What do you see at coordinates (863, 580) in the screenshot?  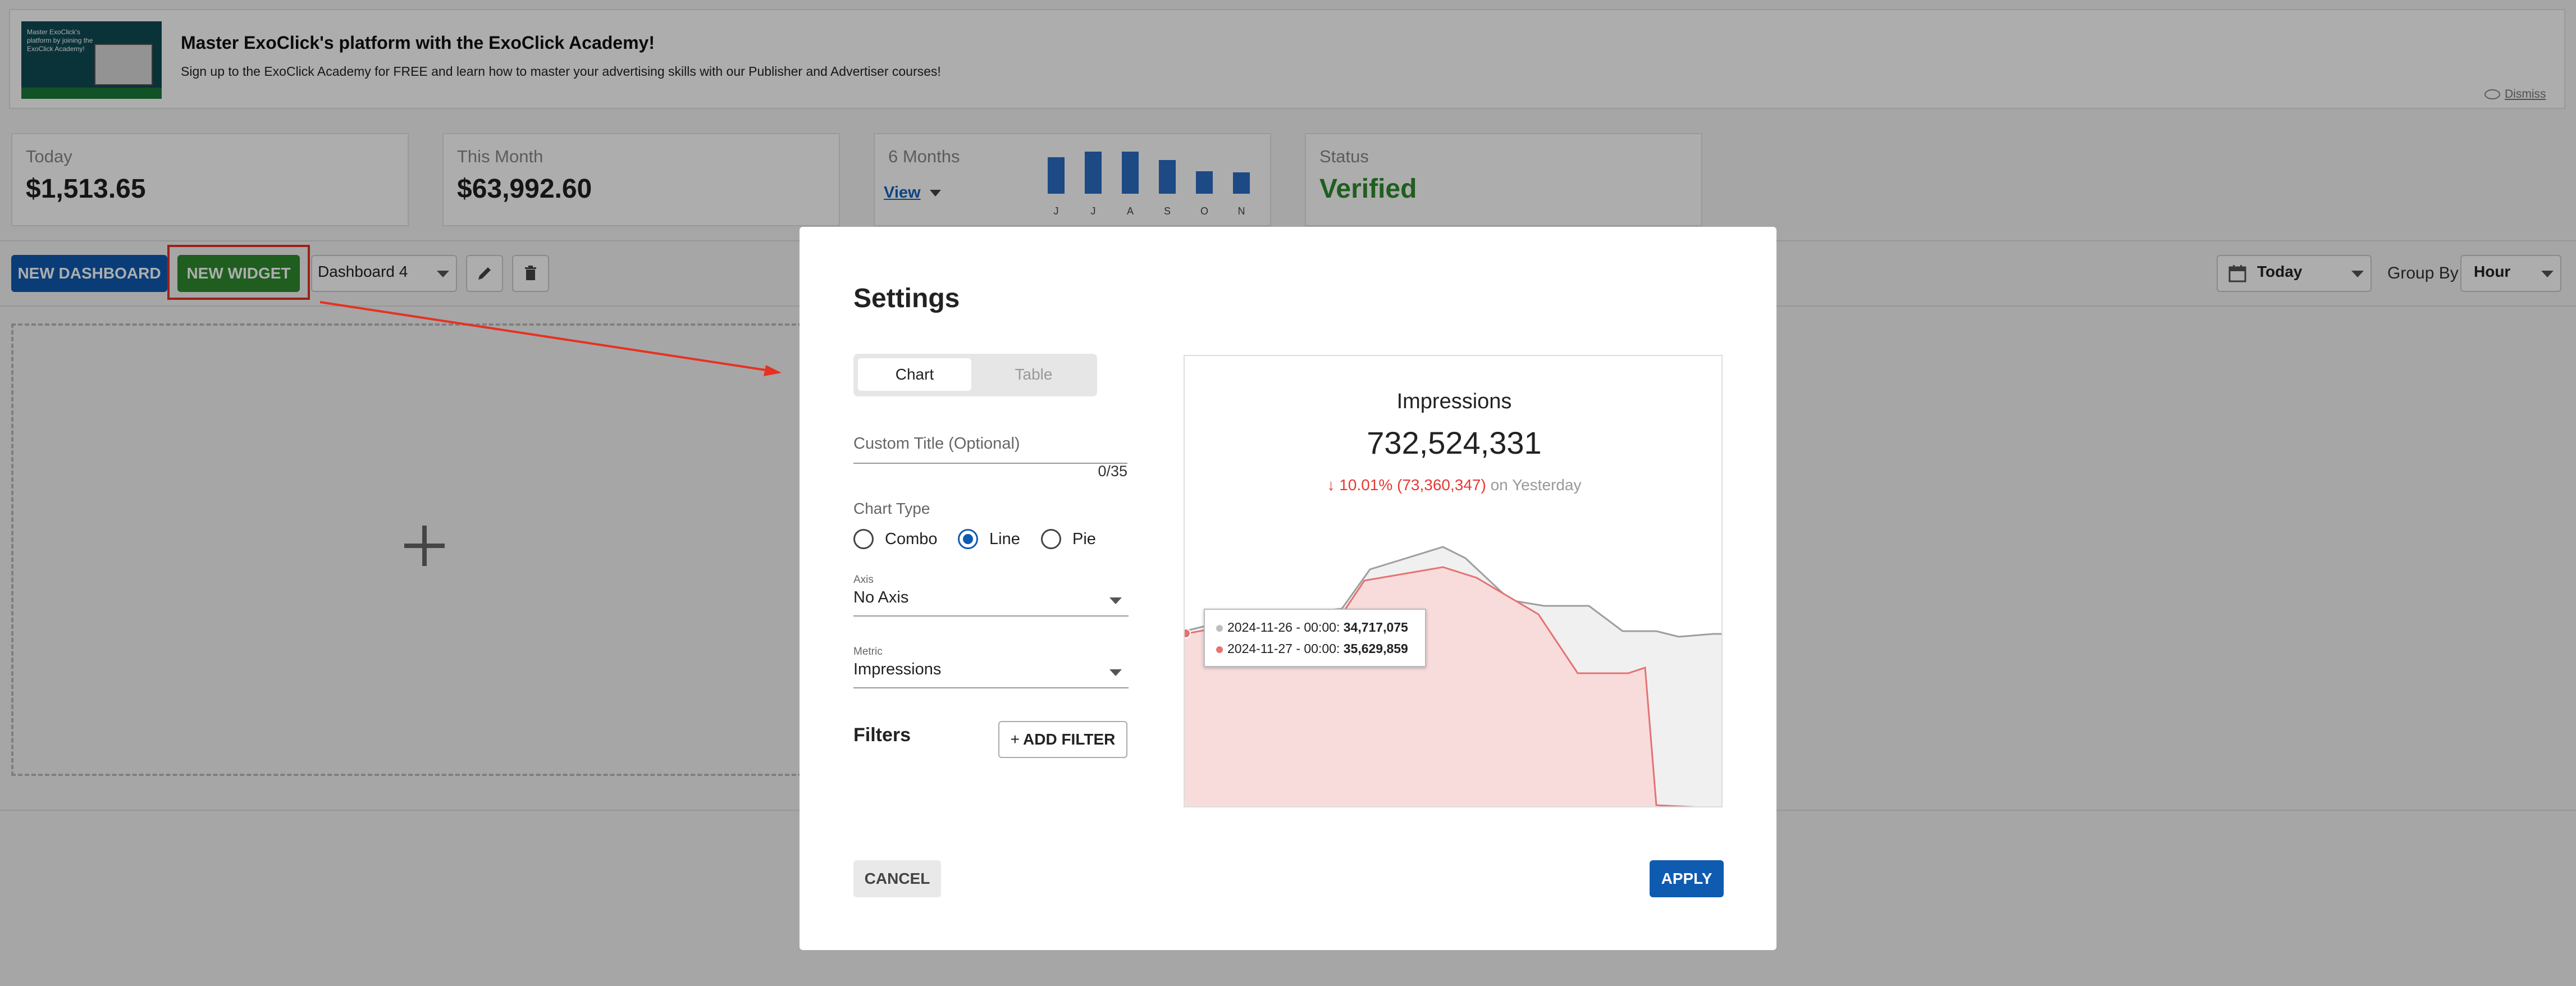 I see `axis-label: Axis` at bounding box center [863, 580].